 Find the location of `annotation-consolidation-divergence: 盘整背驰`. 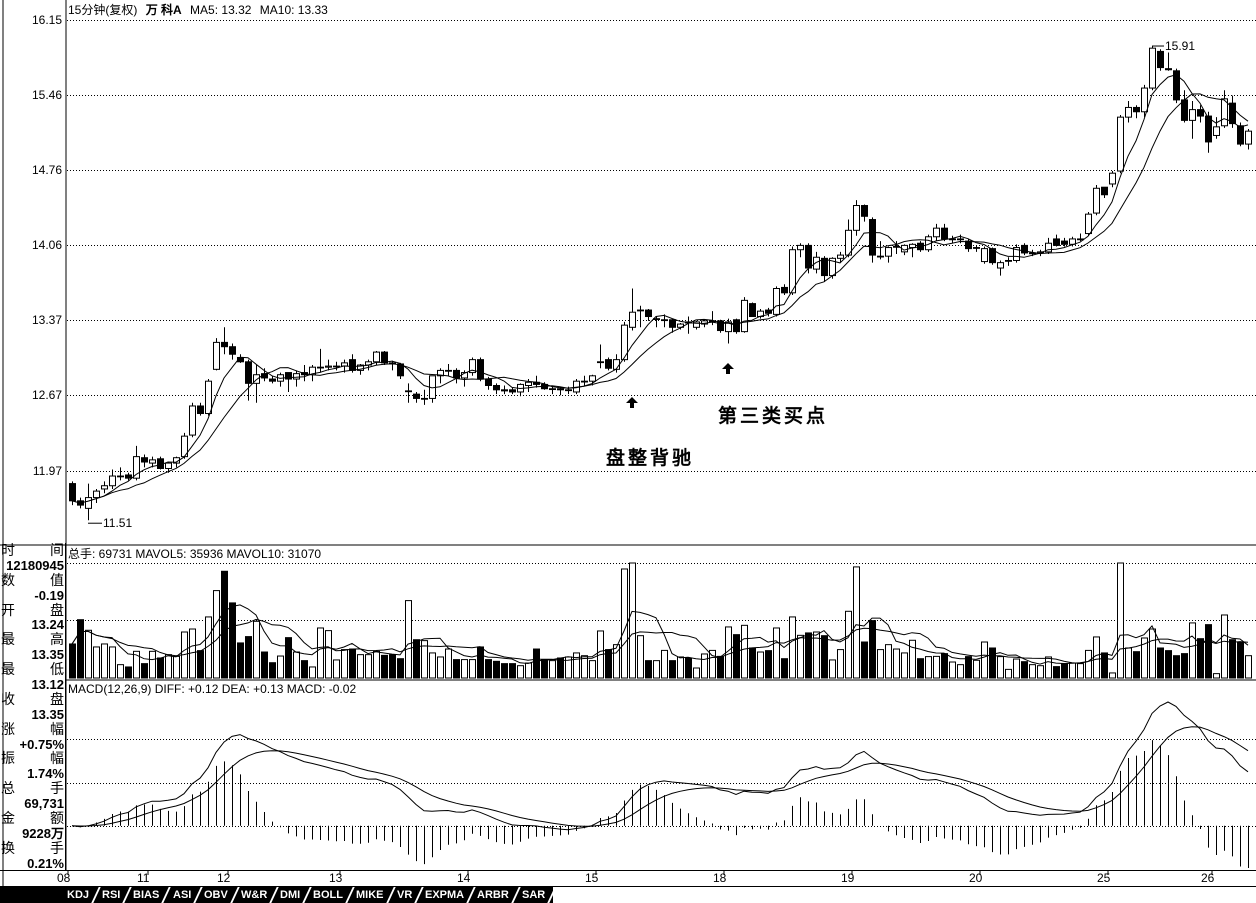

annotation-consolidation-divergence: 盘整背驰 is located at coordinates (650, 458).